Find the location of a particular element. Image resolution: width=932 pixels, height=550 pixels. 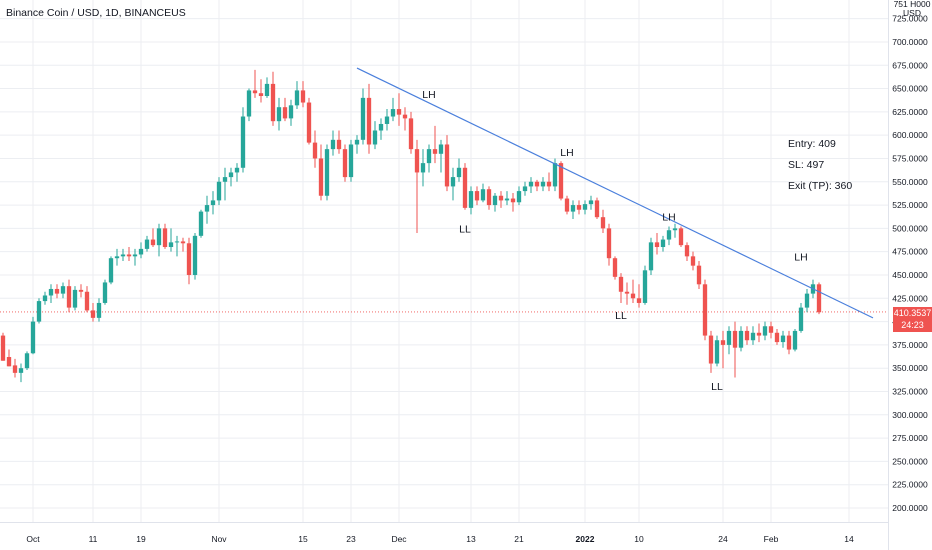

time-tick-label: Nov is located at coordinates (219, 539).